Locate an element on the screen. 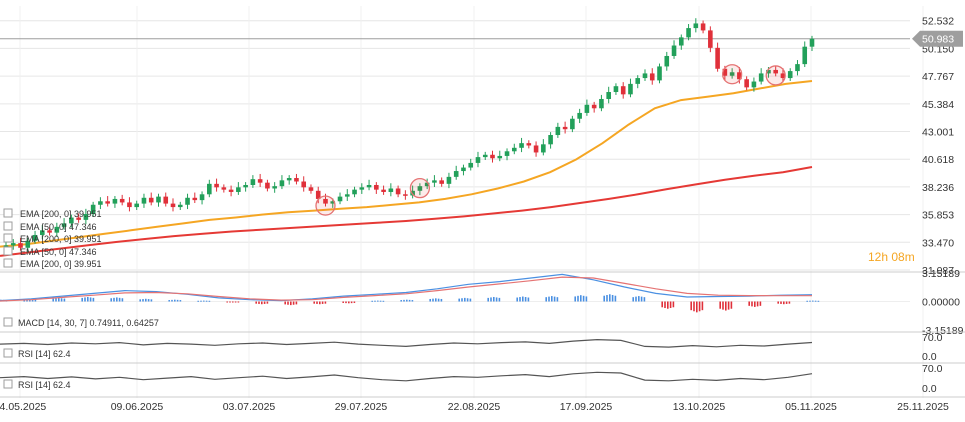 This screenshot has height=422, width=965. rsi-legend: RSI [14] 62.4 is located at coordinates (37, 353).